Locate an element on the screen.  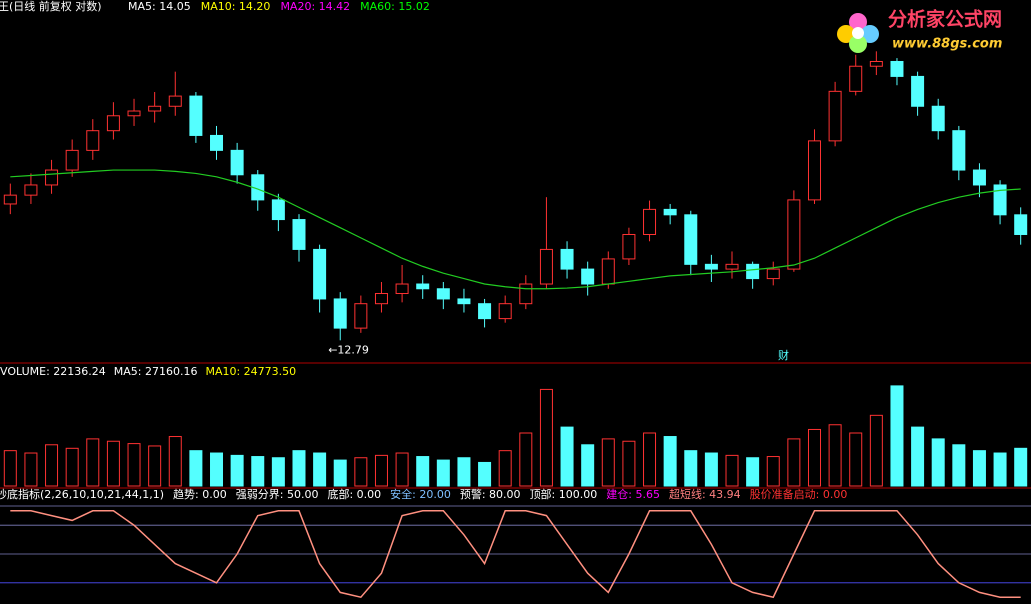
indicator-label: 趋势: 0.00 is located at coordinates (200, 494).